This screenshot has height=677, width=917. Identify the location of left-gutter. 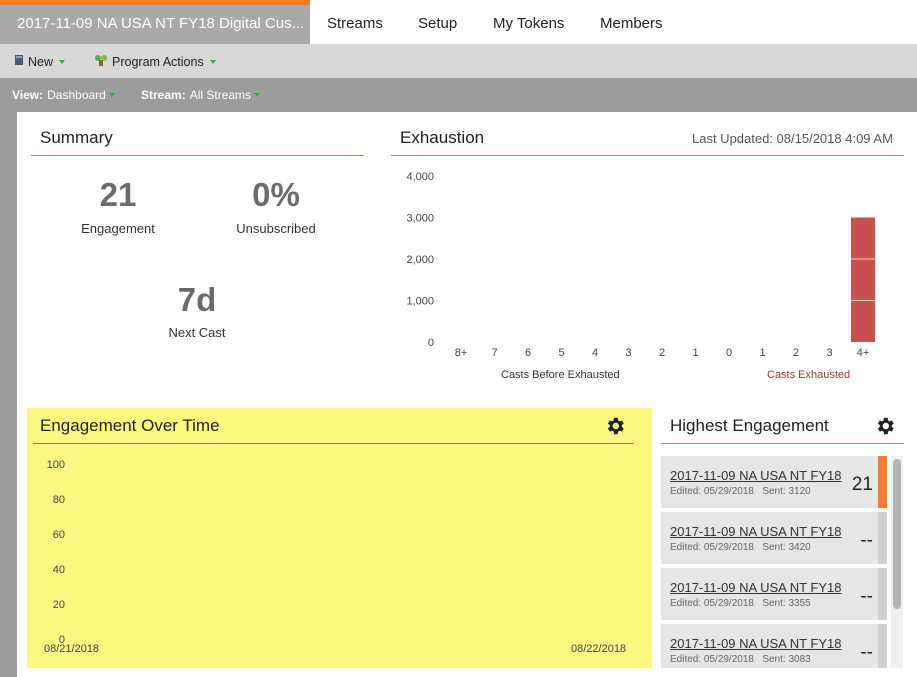
(8, 394).